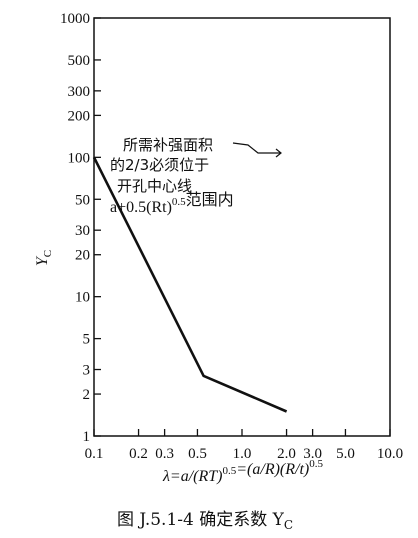  I want to click on y-tick-label: 500, so click(79, 61).